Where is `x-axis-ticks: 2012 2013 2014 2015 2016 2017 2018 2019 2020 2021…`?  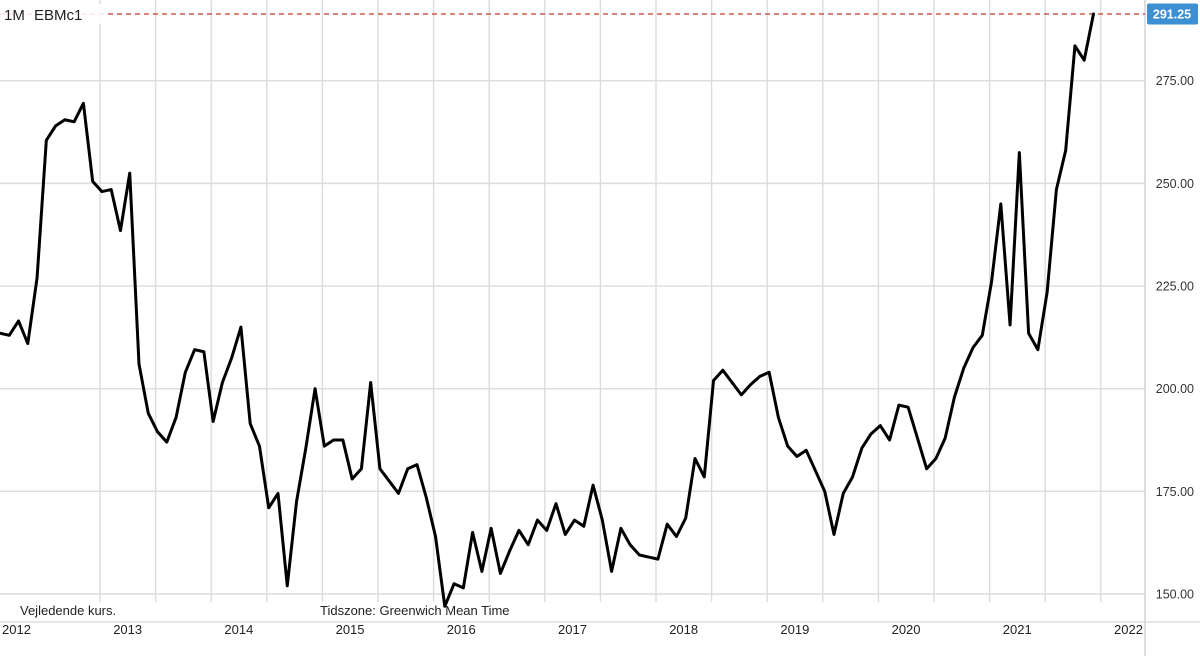 x-axis-ticks: 2012 2013 2014 2015 2016 2017 2018 2019 2020 2021… is located at coordinates (572, 629).